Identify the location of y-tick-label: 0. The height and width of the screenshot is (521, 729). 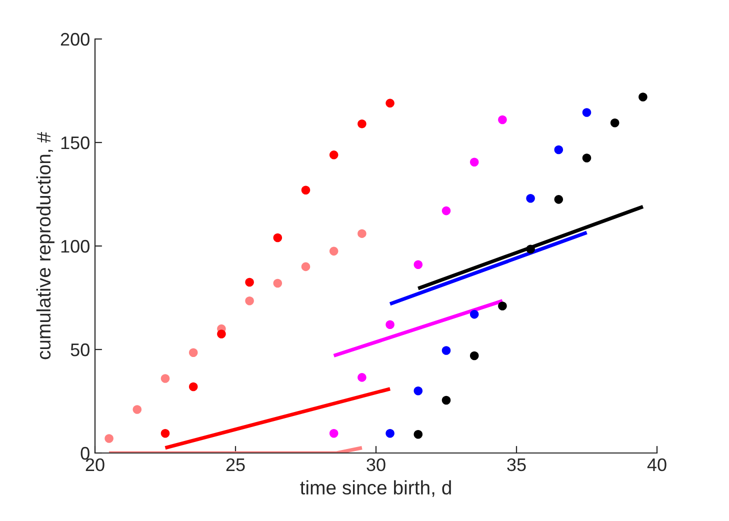
(85, 453).